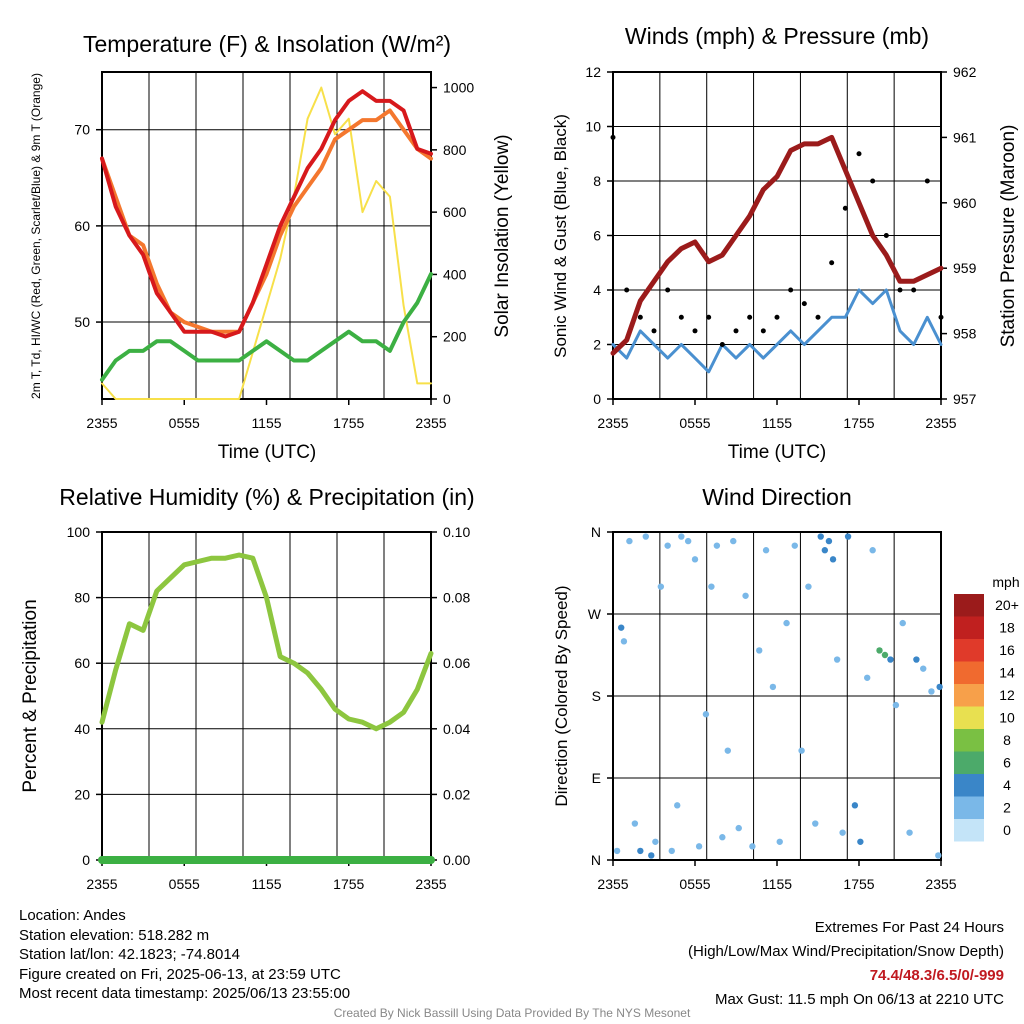 This screenshot has height=1024, width=1024. What do you see at coordinates (597, 399) in the screenshot?
I see `y-tick-label: 0` at bounding box center [597, 399].